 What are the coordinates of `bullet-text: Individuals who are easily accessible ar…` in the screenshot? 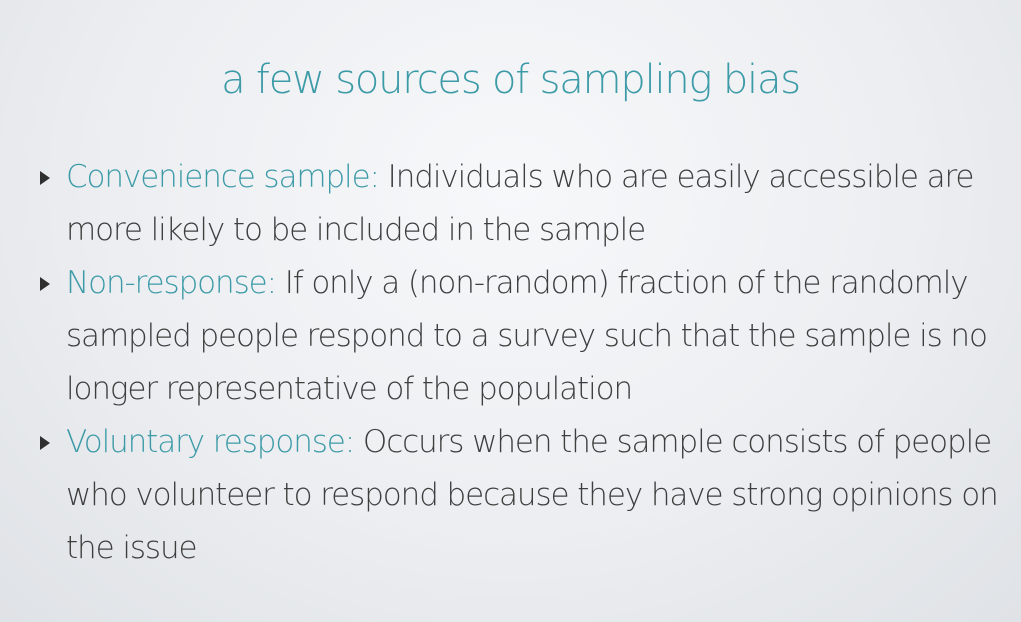 It's located at (520, 203).